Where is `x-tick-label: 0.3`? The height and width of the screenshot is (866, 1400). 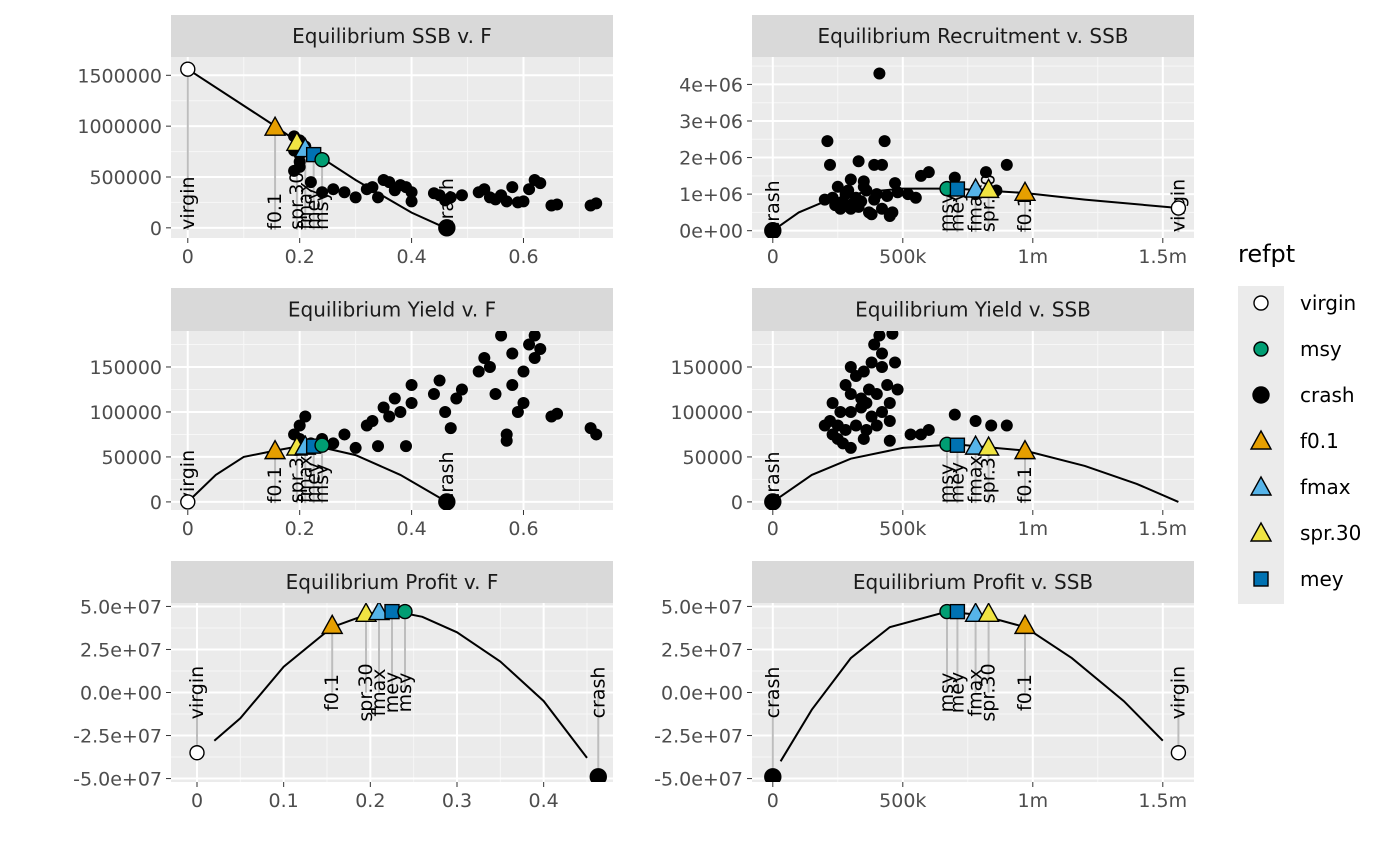 x-tick-label: 0.3 is located at coordinates (457, 801).